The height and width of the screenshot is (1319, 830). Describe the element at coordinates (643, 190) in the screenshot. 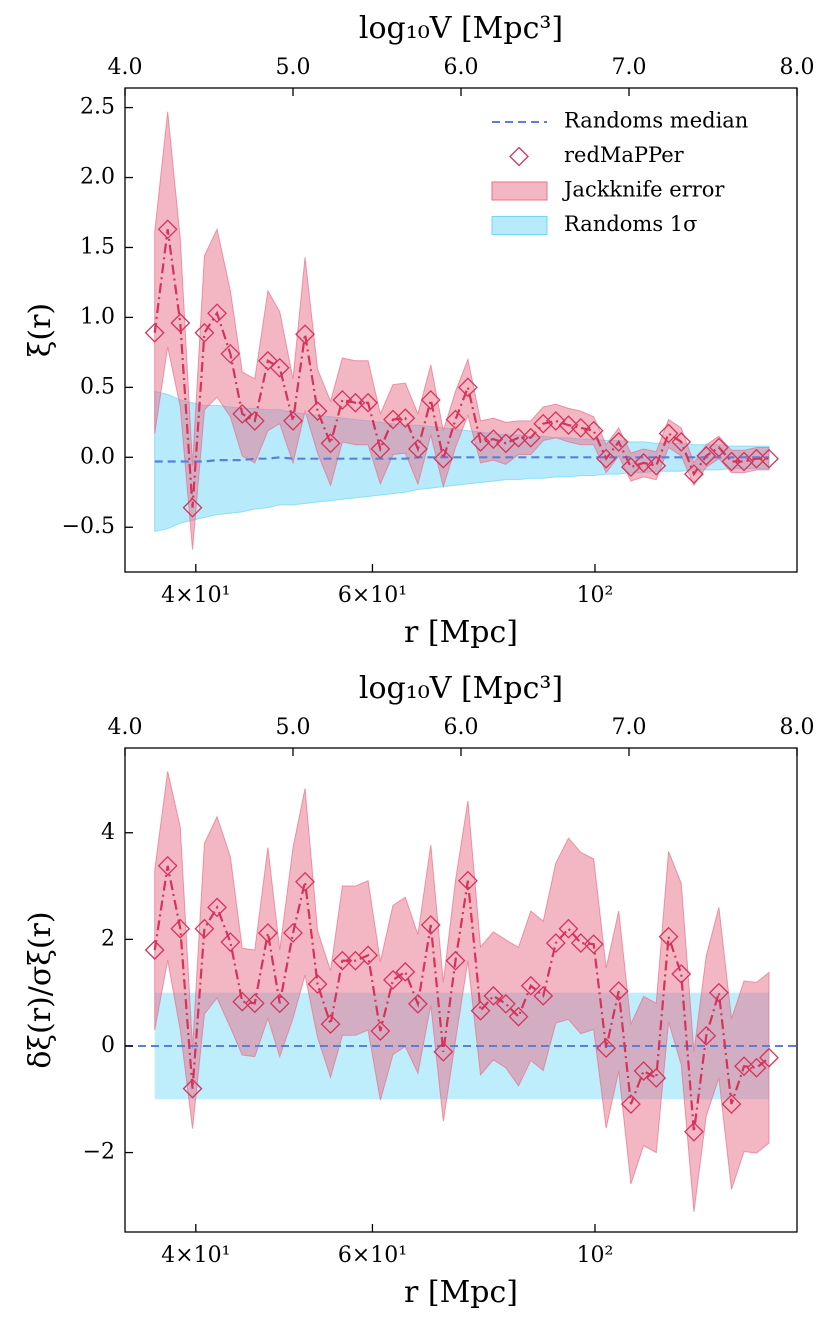

I see `legend-label: Jackknife error` at that location.